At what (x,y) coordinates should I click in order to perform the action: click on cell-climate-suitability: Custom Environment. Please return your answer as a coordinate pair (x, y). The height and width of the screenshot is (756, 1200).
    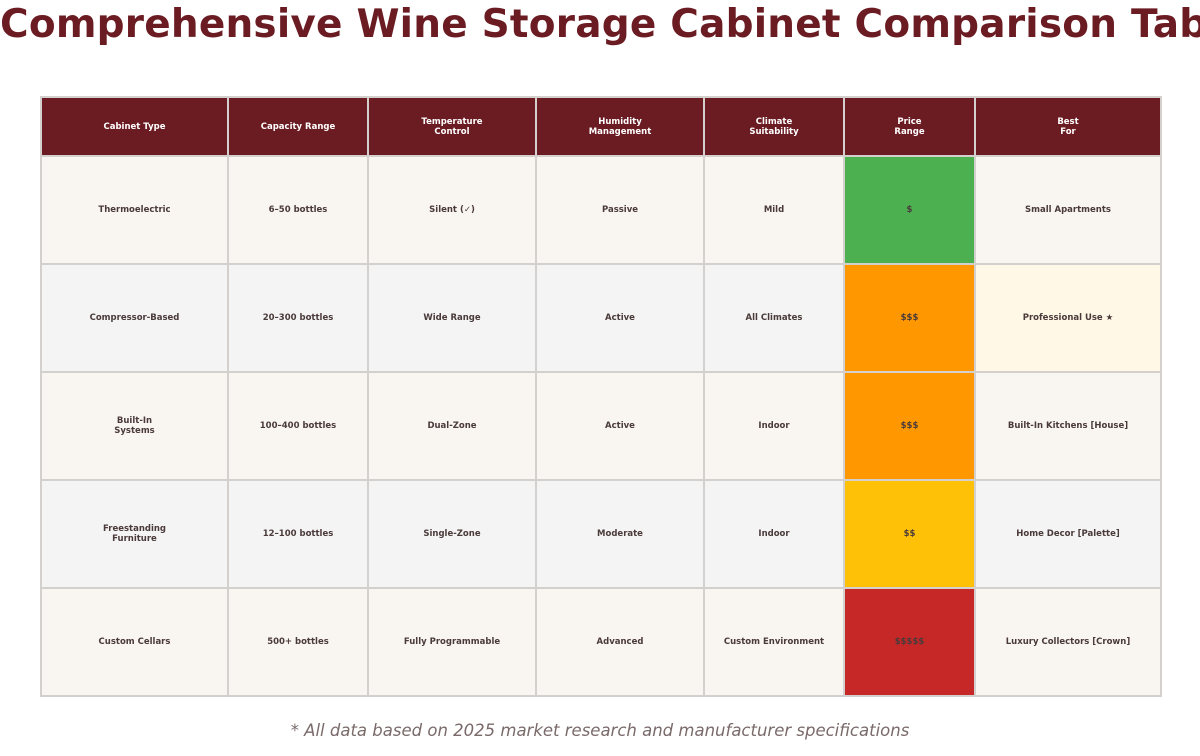
    Looking at the image, I should click on (774, 642).